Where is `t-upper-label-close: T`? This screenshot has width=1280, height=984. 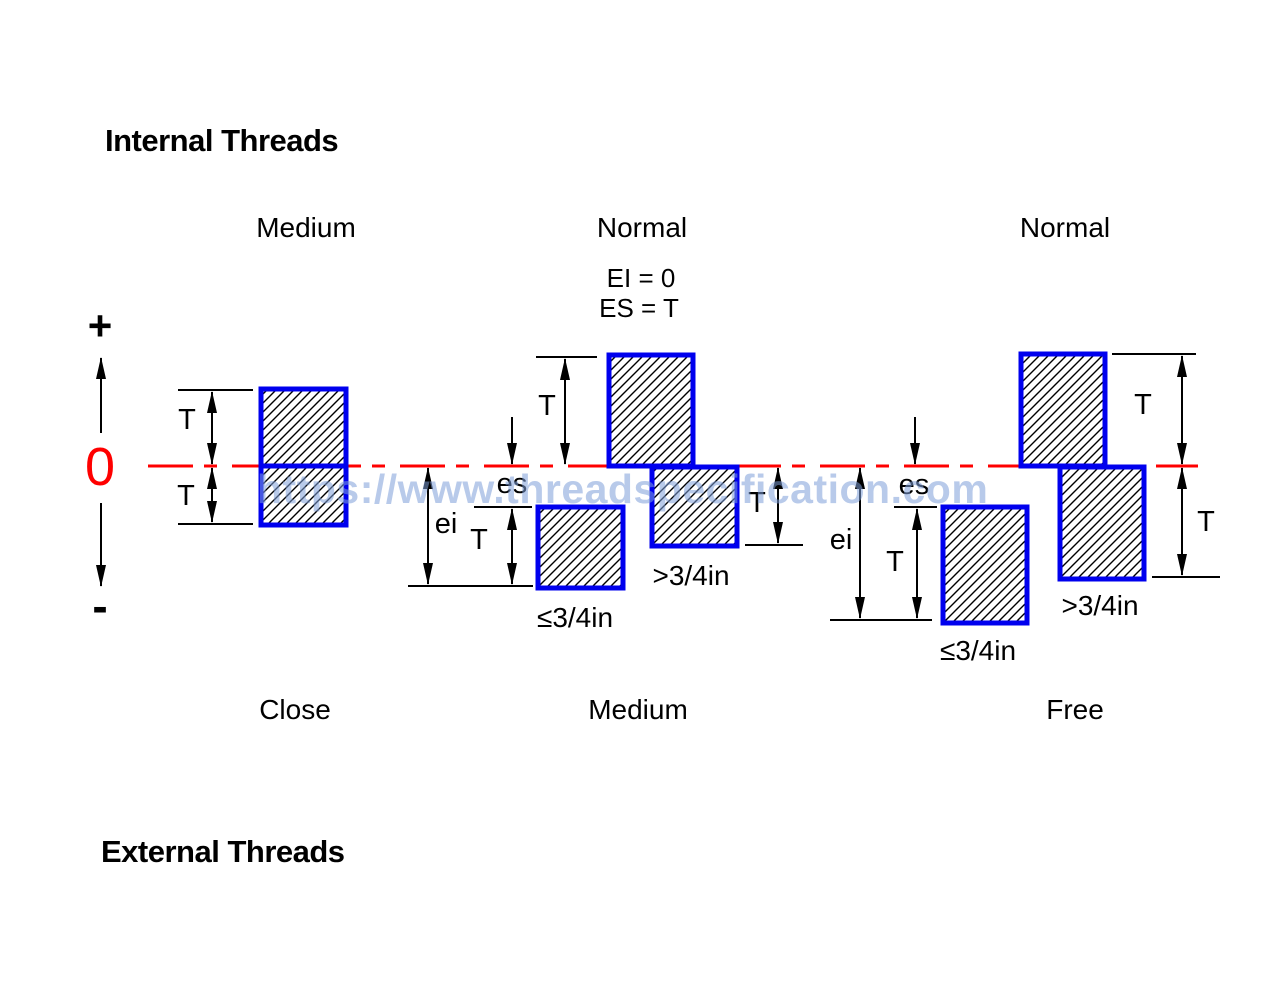
t-upper-label-close: T is located at coordinates (187, 420).